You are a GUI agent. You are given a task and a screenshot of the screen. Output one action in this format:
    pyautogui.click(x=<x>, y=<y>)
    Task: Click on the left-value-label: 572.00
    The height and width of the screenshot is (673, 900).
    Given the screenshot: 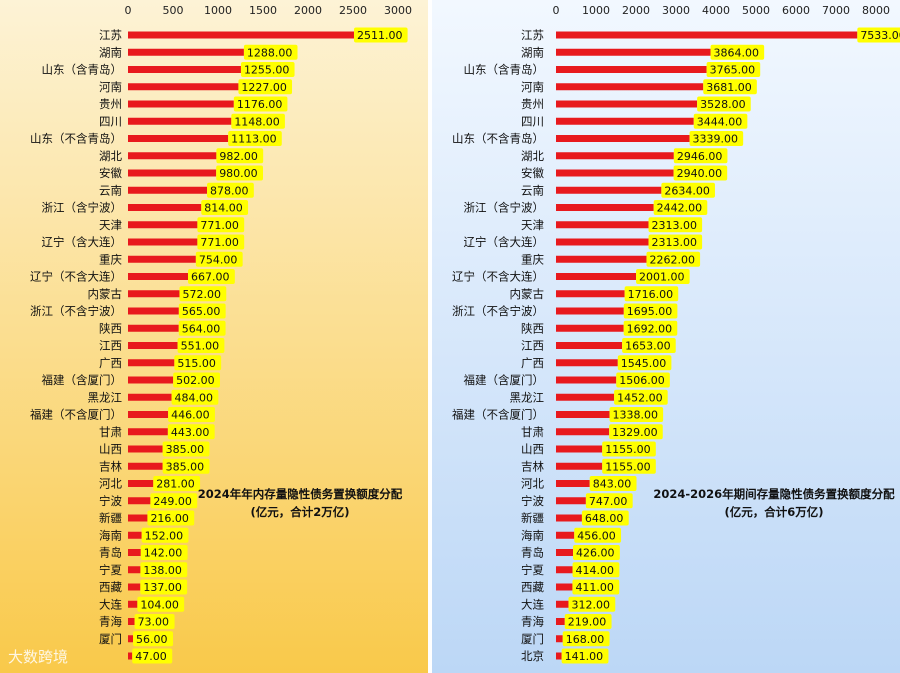 What is the action you would take?
    pyautogui.click(x=201, y=294)
    